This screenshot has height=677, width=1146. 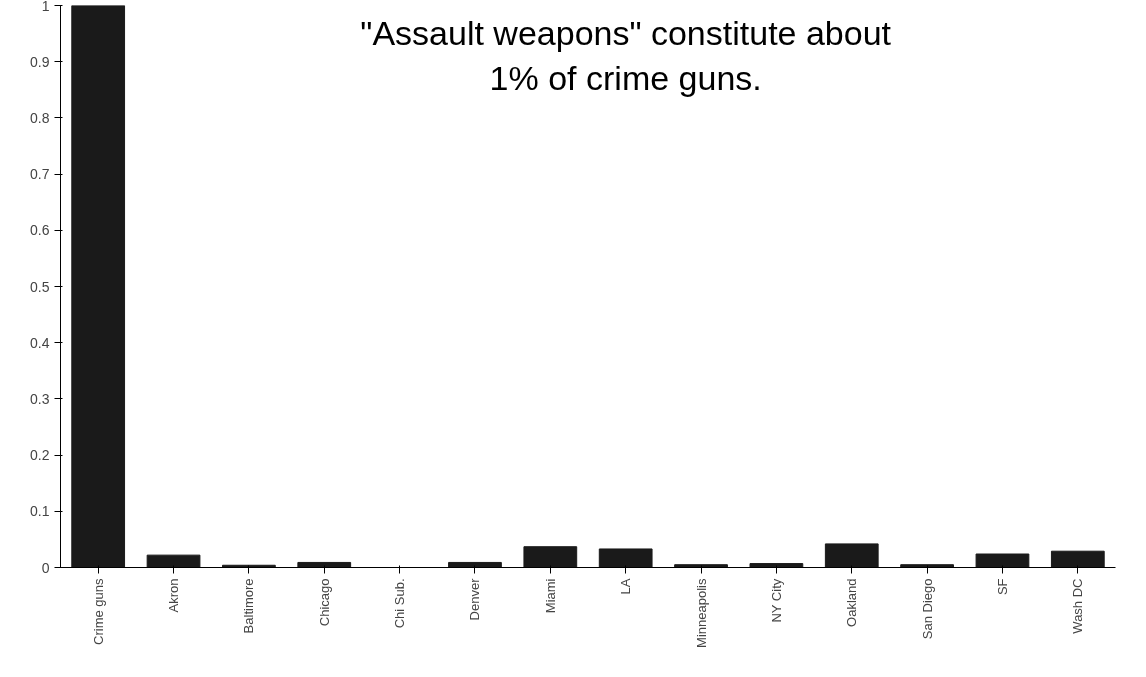 I want to click on x-tick-label: Miami, so click(x=550, y=596).